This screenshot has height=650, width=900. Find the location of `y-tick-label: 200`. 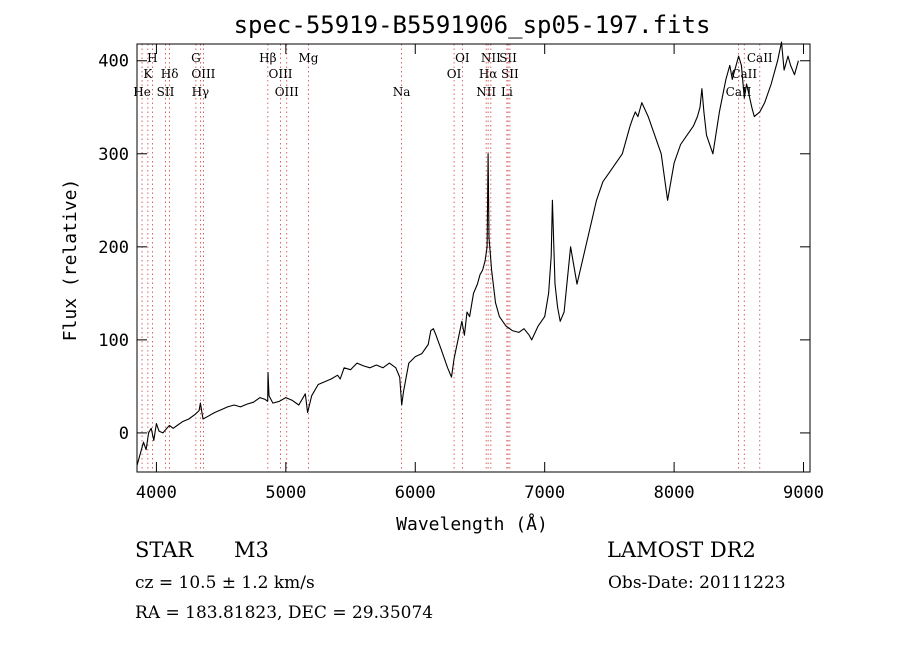

y-tick-label: 200 is located at coordinates (113, 248).